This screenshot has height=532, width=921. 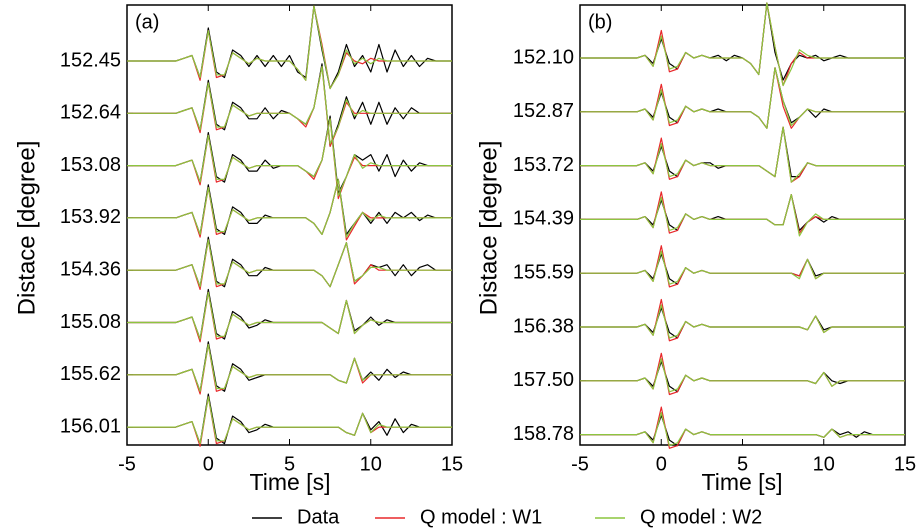 I want to click on trace-label: 153.08, so click(x=90, y=165).